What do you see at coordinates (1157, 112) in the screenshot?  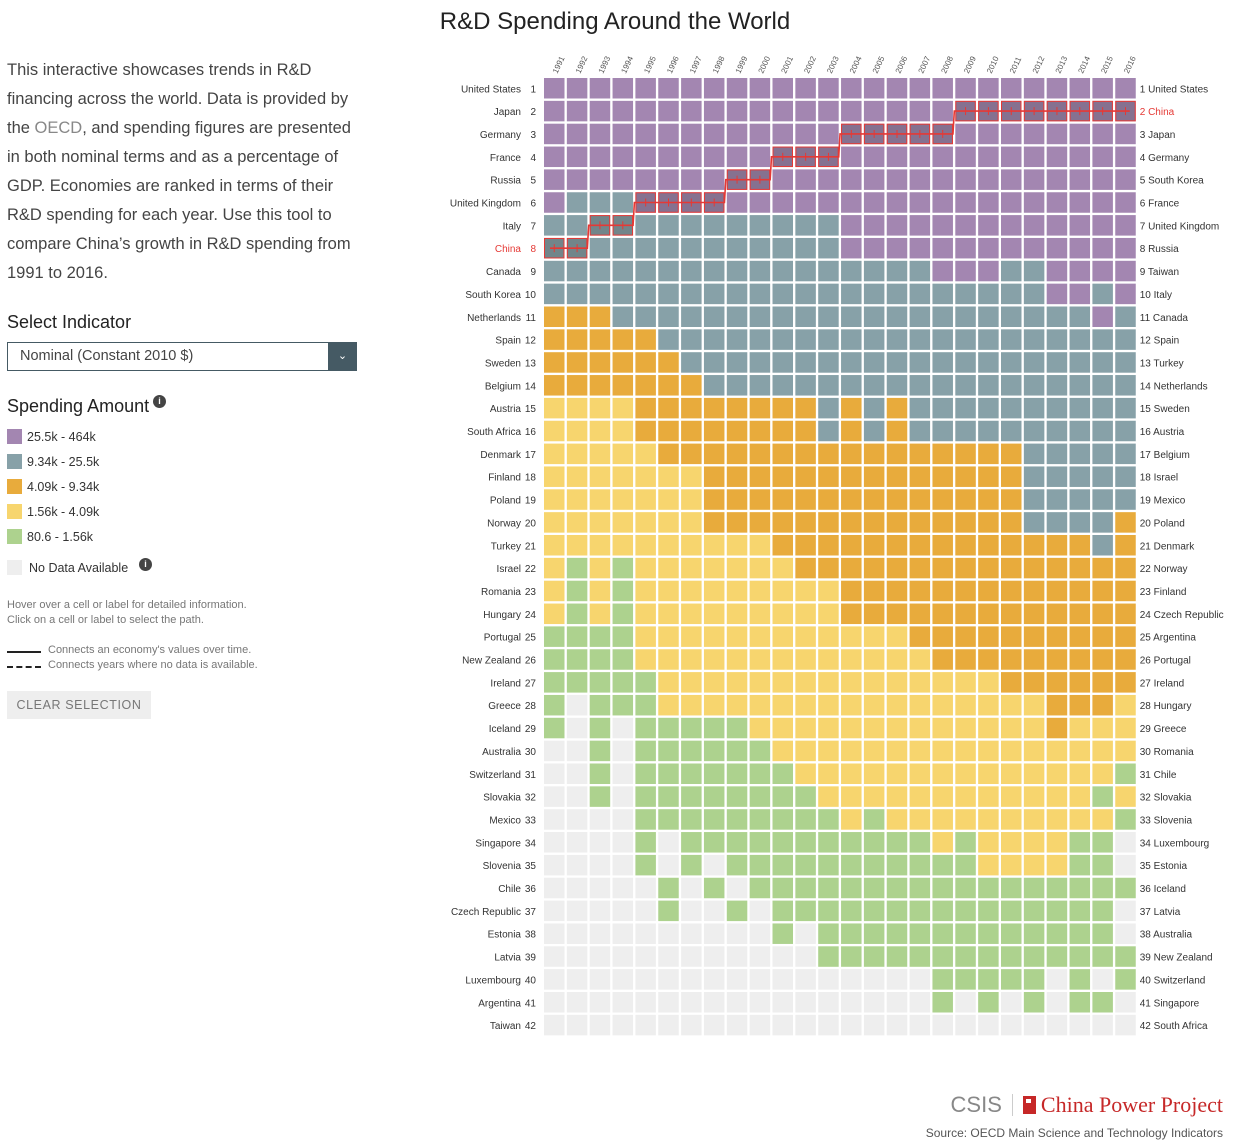 I see `right-economy-label: 2 China` at bounding box center [1157, 112].